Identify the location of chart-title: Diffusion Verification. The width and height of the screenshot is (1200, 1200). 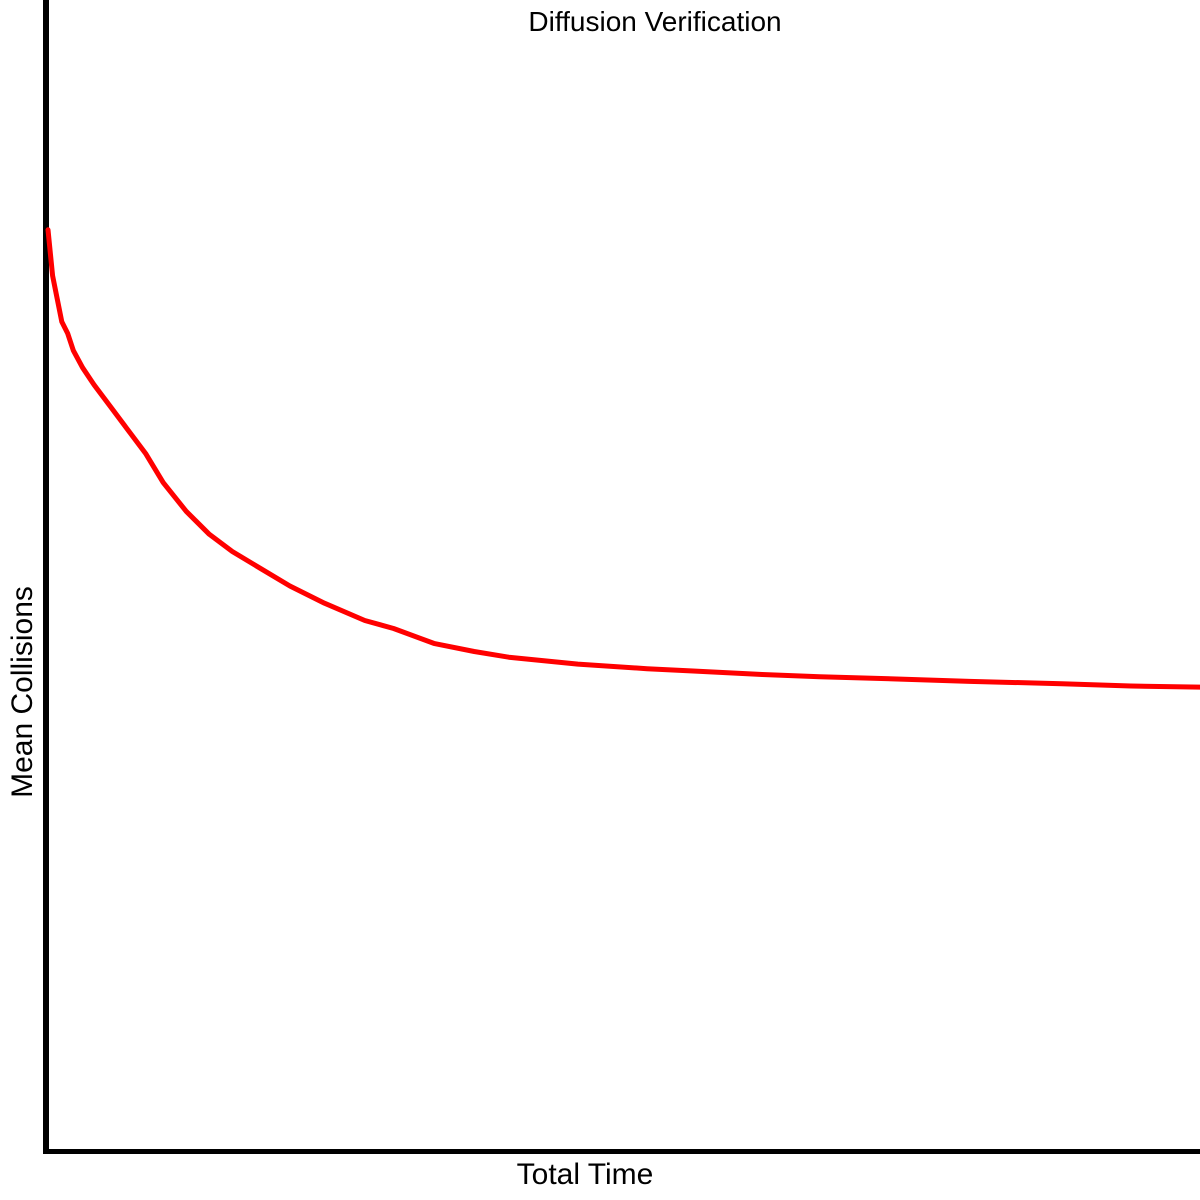
(654, 21).